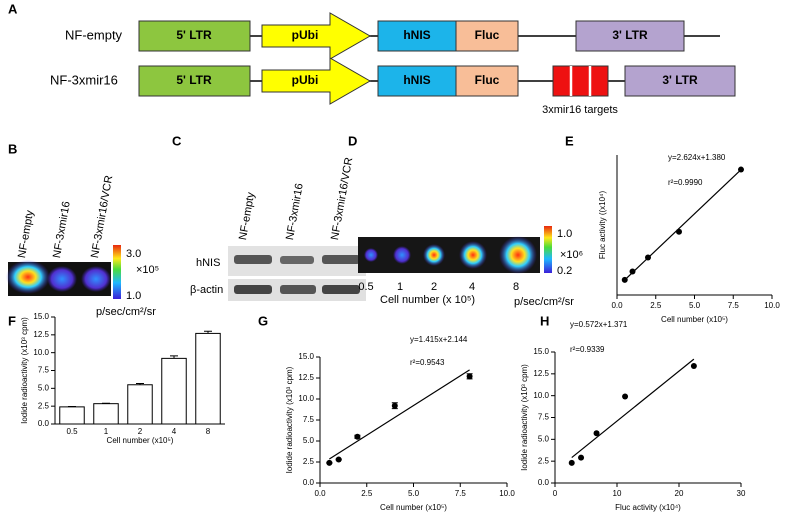 The height and width of the screenshot is (517, 787). What do you see at coordinates (580, 81) in the screenshot?
I see `target-box` at bounding box center [580, 81].